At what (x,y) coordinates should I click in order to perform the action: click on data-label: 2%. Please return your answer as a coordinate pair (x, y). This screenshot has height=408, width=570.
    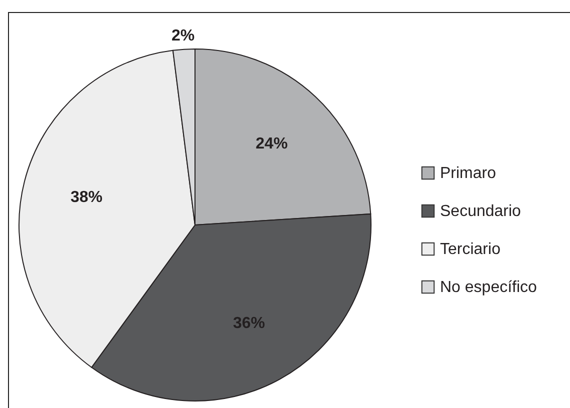
    Looking at the image, I should click on (183, 35).